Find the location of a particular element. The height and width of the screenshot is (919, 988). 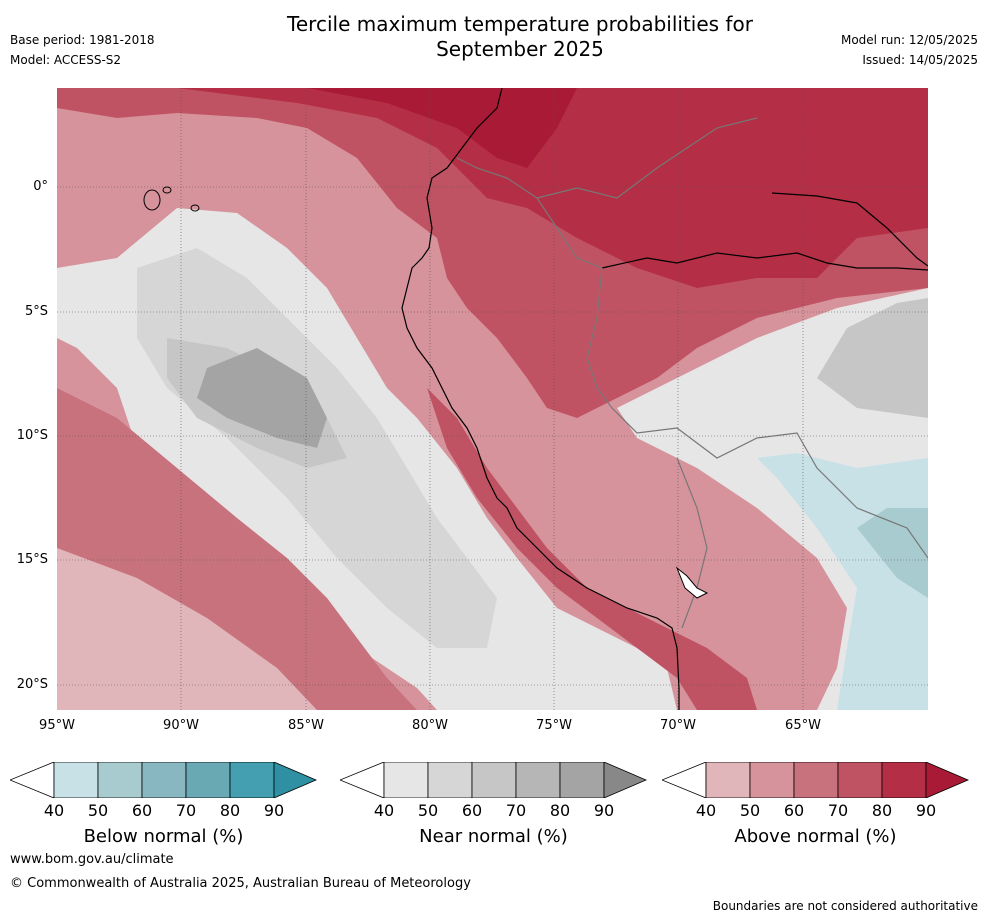

x-tick-label: 70°W is located at coordinates (678, 725).